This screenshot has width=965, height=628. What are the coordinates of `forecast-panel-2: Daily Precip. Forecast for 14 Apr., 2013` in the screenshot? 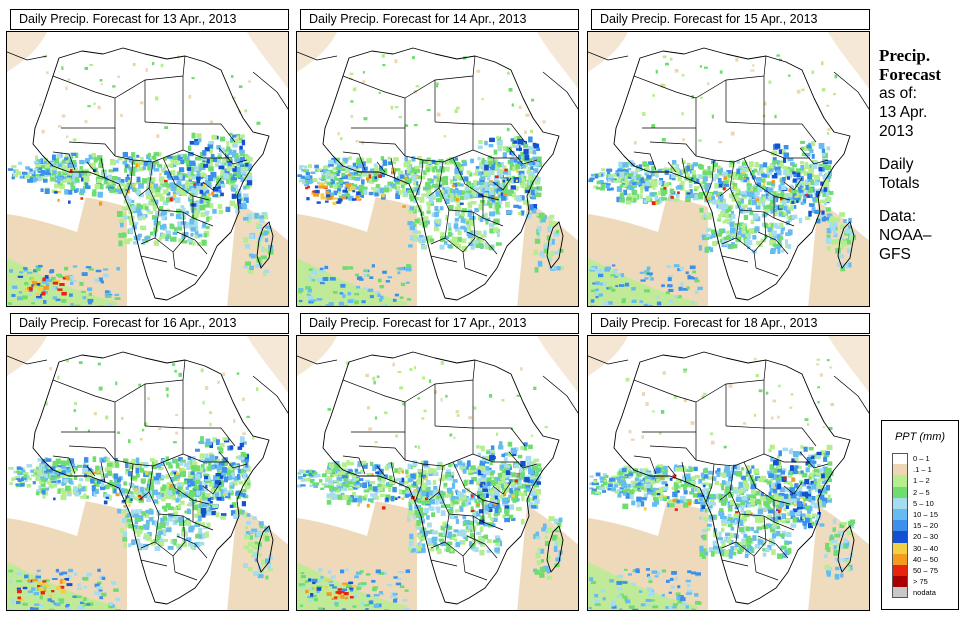 It's located at (437, 157).